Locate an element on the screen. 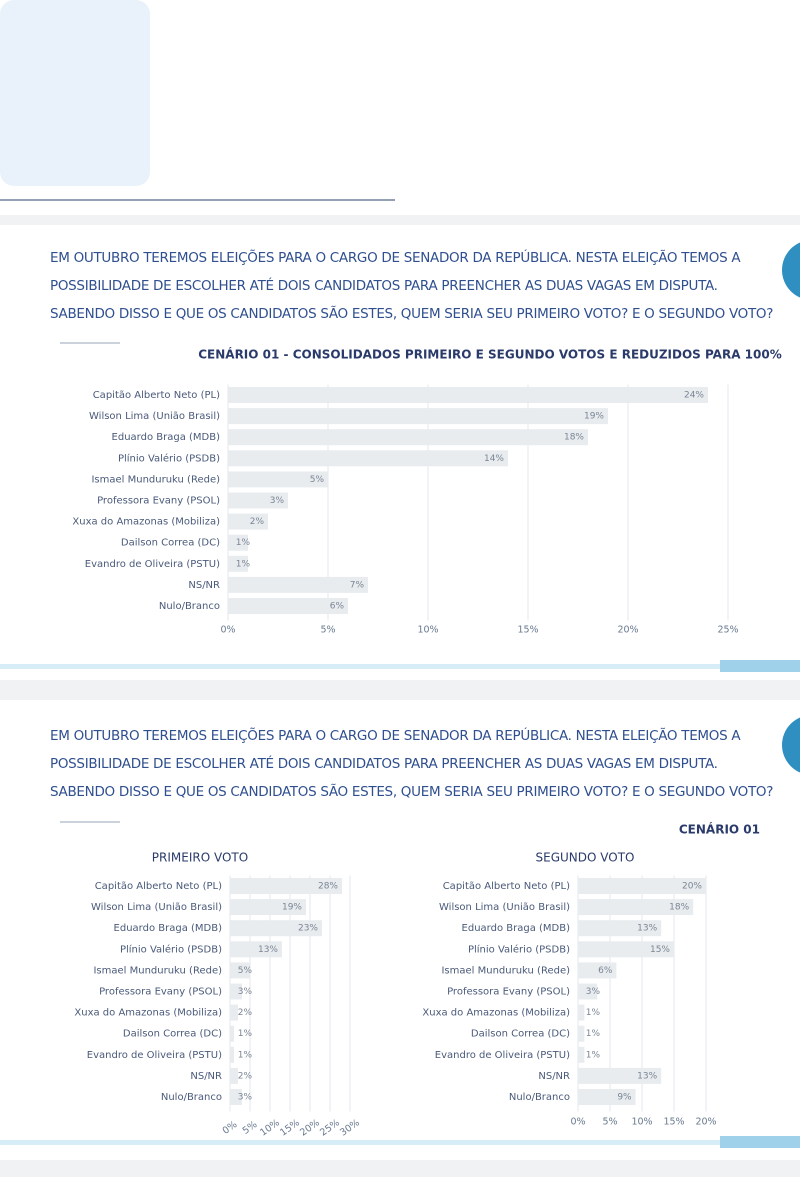  value-label: 14% is located at coordinates (494, 459).